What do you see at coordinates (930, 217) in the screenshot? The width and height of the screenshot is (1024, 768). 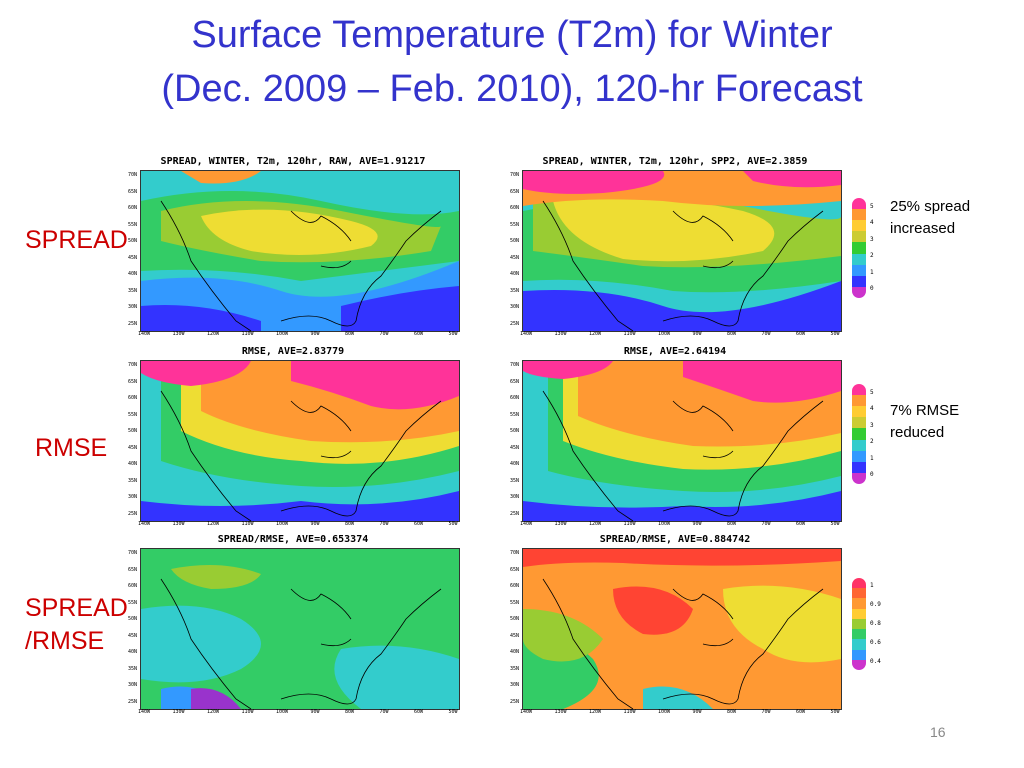 I see `note-spread-increased: 25% spread increased` at bounding box center [930, 217].